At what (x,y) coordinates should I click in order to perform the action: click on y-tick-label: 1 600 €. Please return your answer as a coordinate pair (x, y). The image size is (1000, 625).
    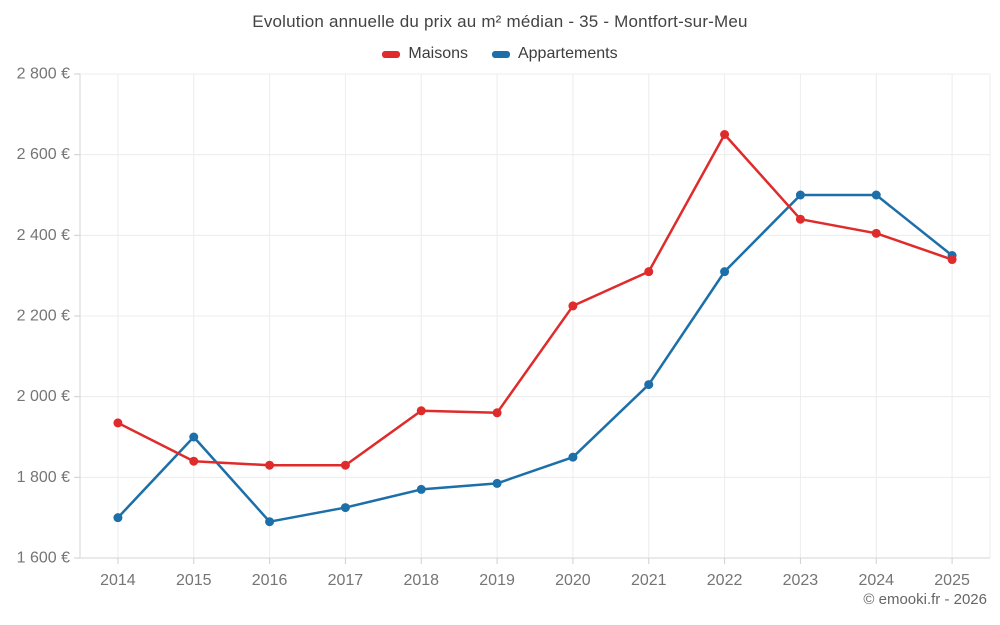
    Looking at the image, I should click on (43, 558).